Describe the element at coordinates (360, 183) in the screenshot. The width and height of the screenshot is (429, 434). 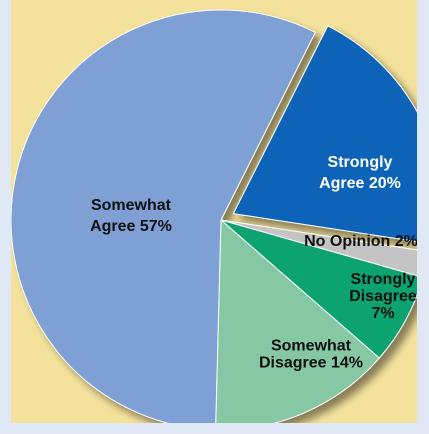
I see `slice-label-line: Agree 20%` at that location.